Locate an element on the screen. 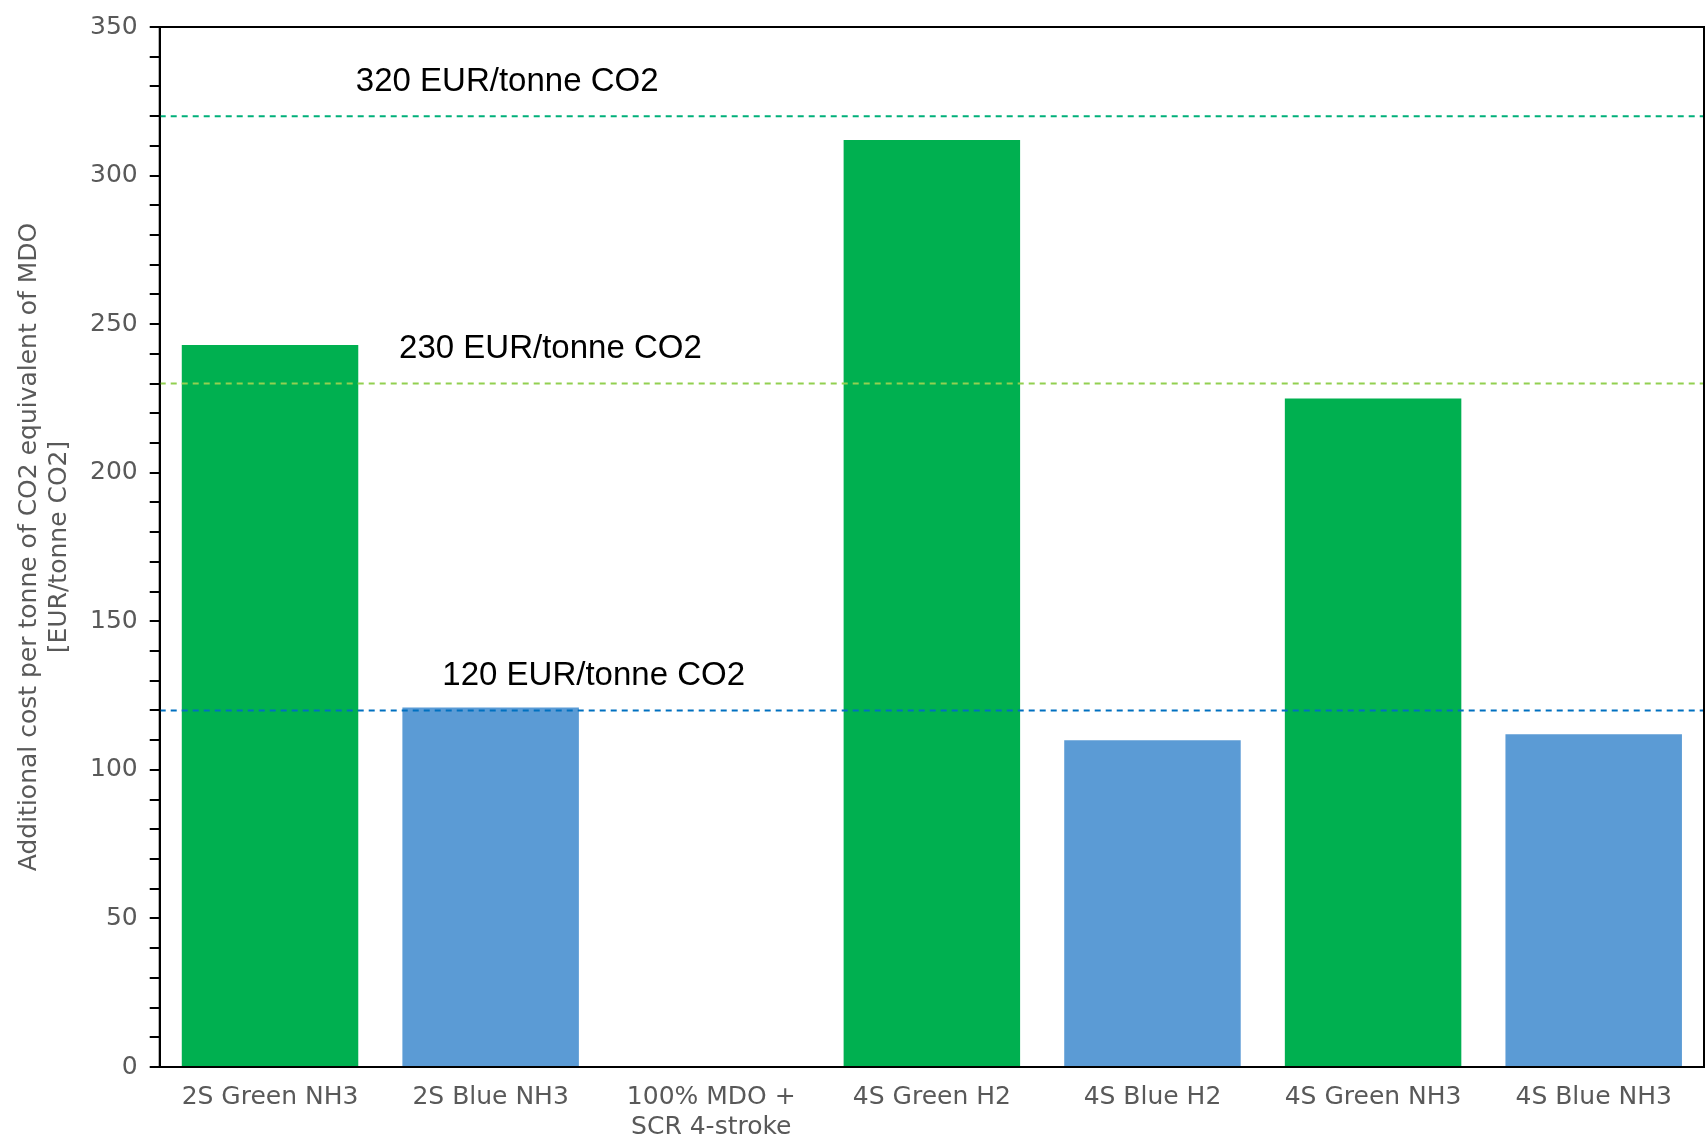  ref-line-label: 320 EUR/tonne CO2 is located at coordinates (507, 79).